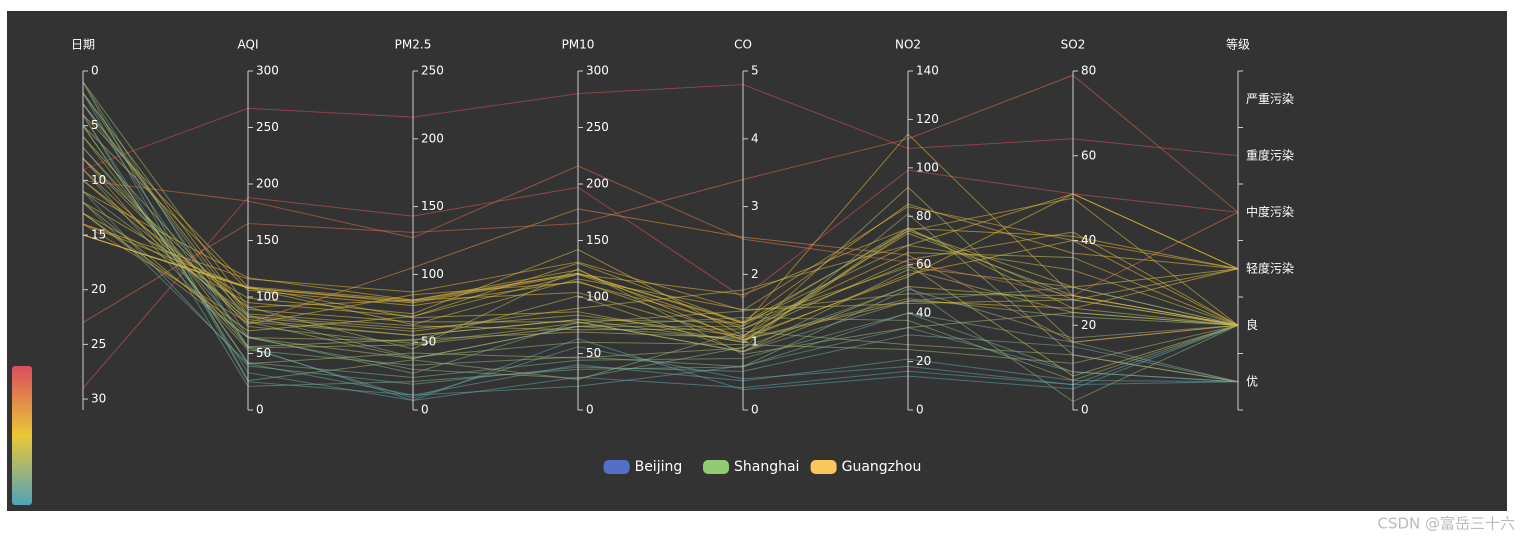 The image size is (1531, 542). What do you see at coordinates (1073, 45) in the screenshot?
I see `axis-name: SO2` at bounding box center [1073, 45].